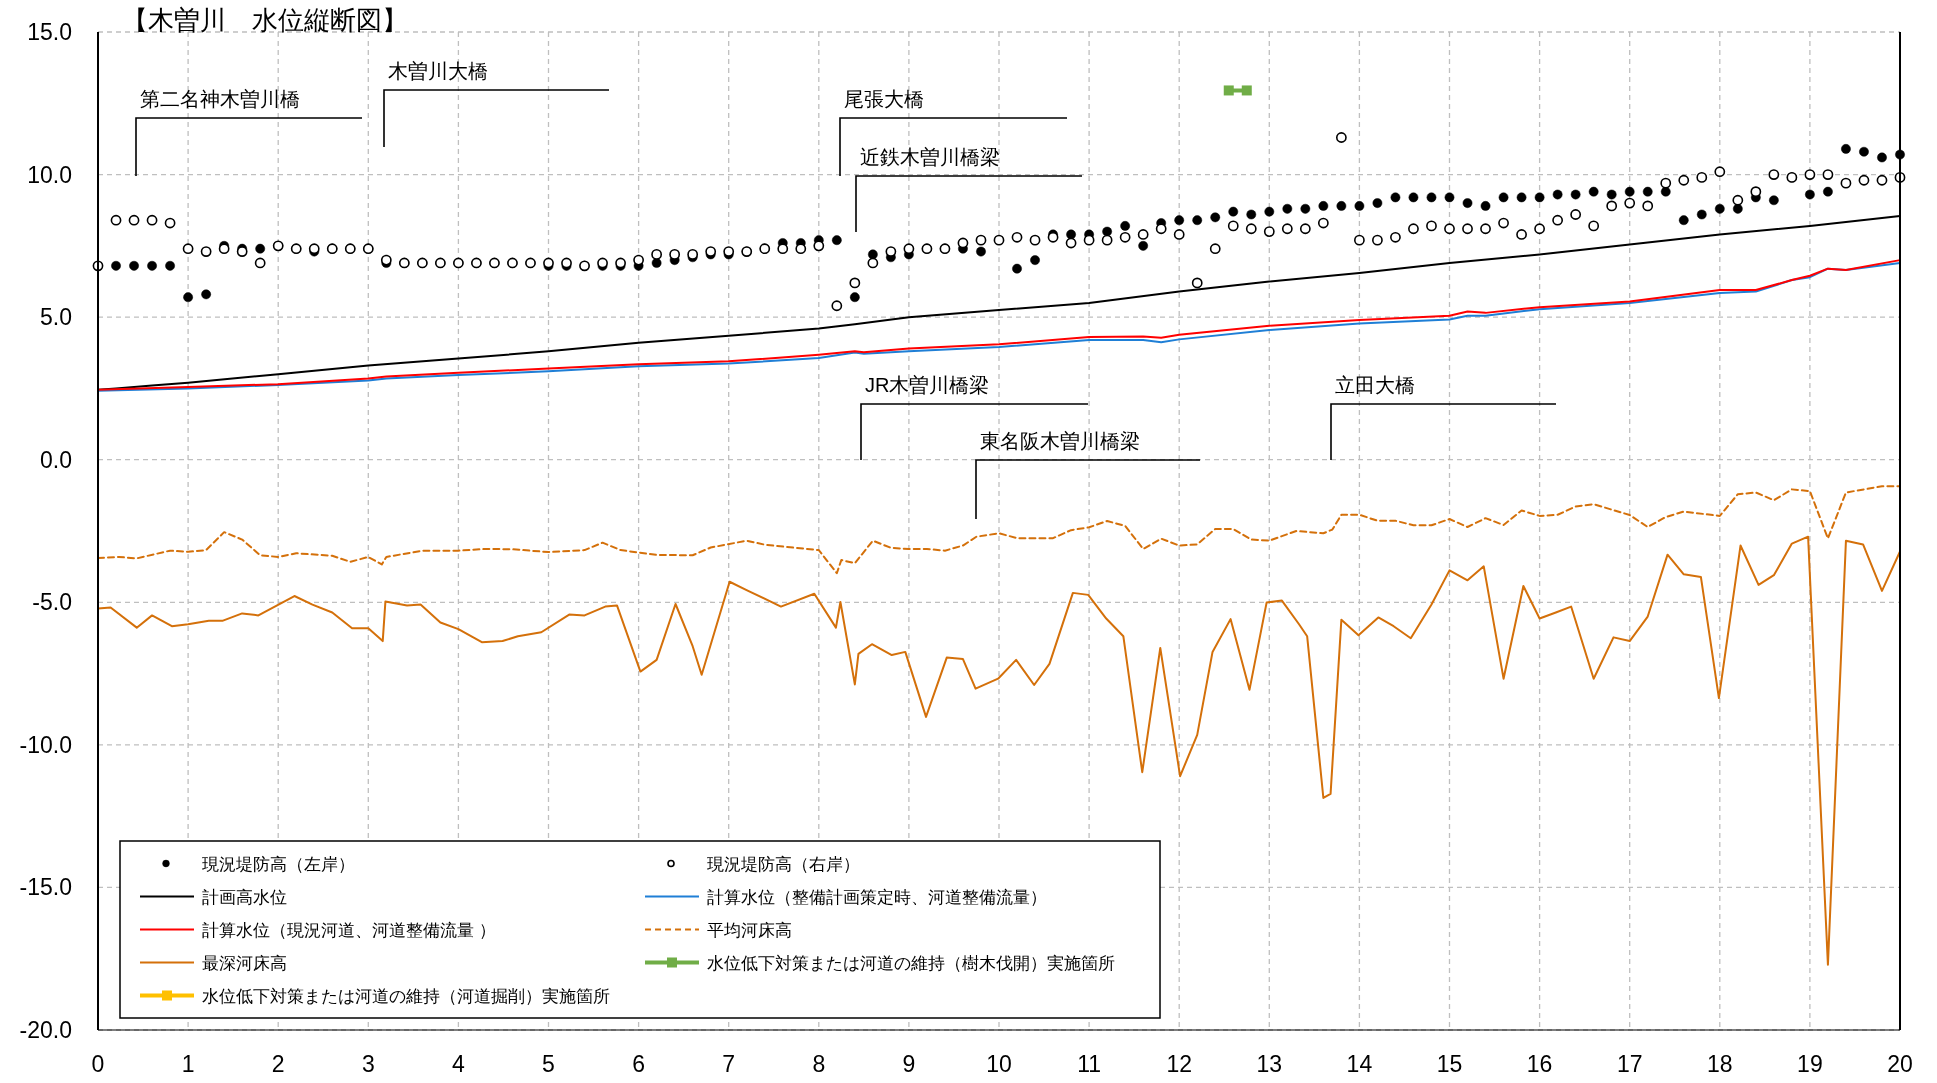 Image resolution: width=1937 pixels, height=1083 pixels. Describe the element at coordinates (278, 1064) in the screenshot. I see `x-tick-label: 2` at that location.